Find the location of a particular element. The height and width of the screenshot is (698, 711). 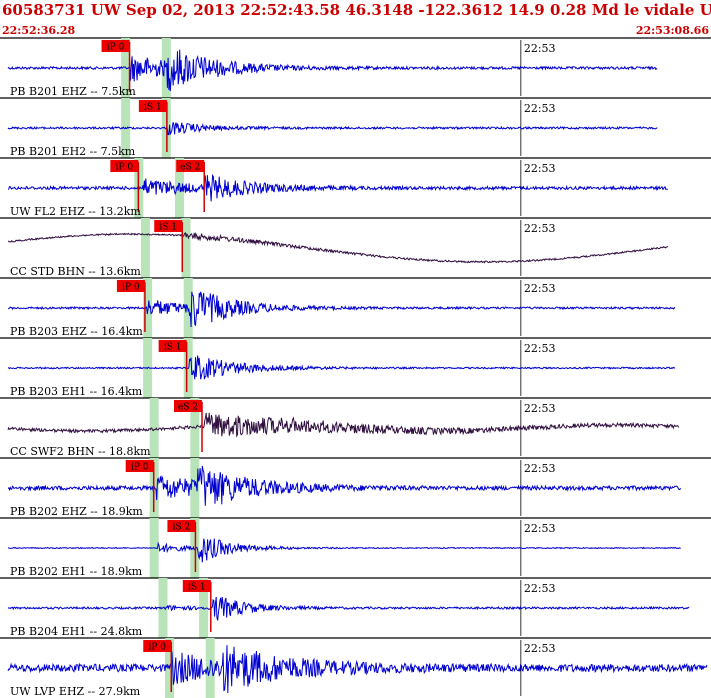

header-analyst: le vidale is located at coordinates (659, 10).